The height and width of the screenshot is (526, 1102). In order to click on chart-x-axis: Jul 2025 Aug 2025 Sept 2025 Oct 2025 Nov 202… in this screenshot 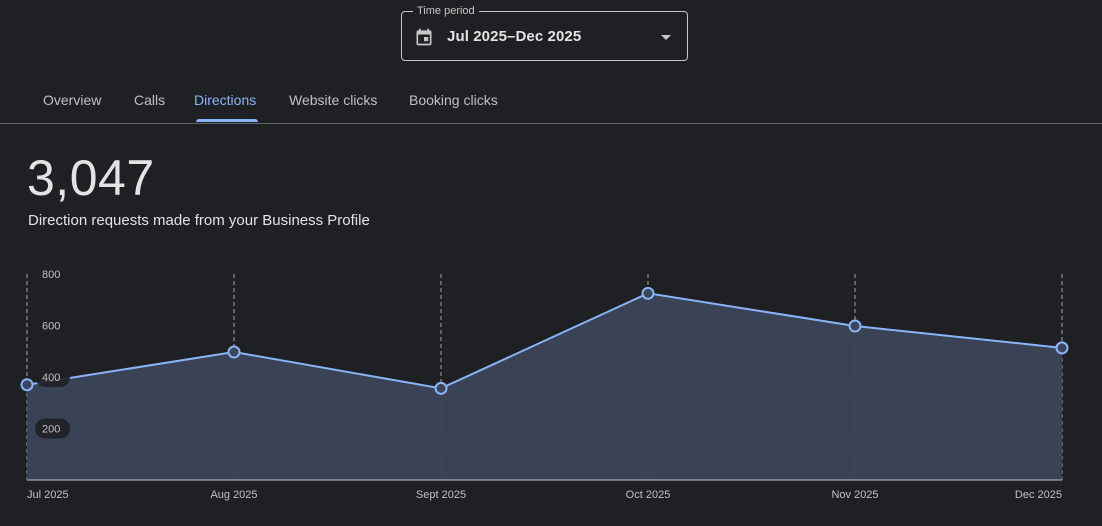, I will do `click(544, 495)`.